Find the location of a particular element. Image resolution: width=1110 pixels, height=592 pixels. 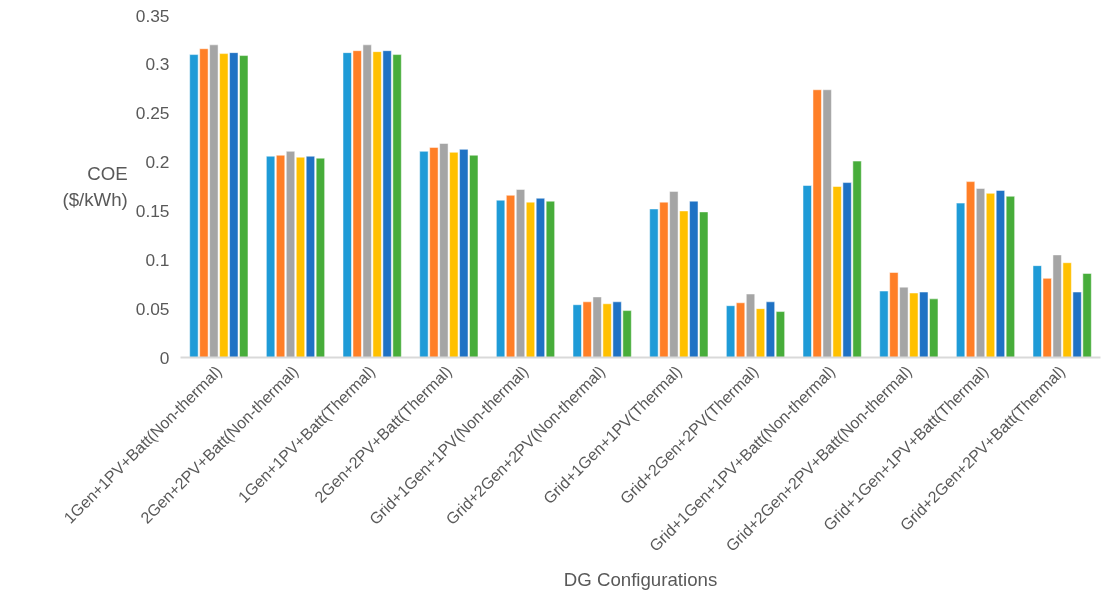

y-tick-label: 0.2 is located at coordinates (157, 162).